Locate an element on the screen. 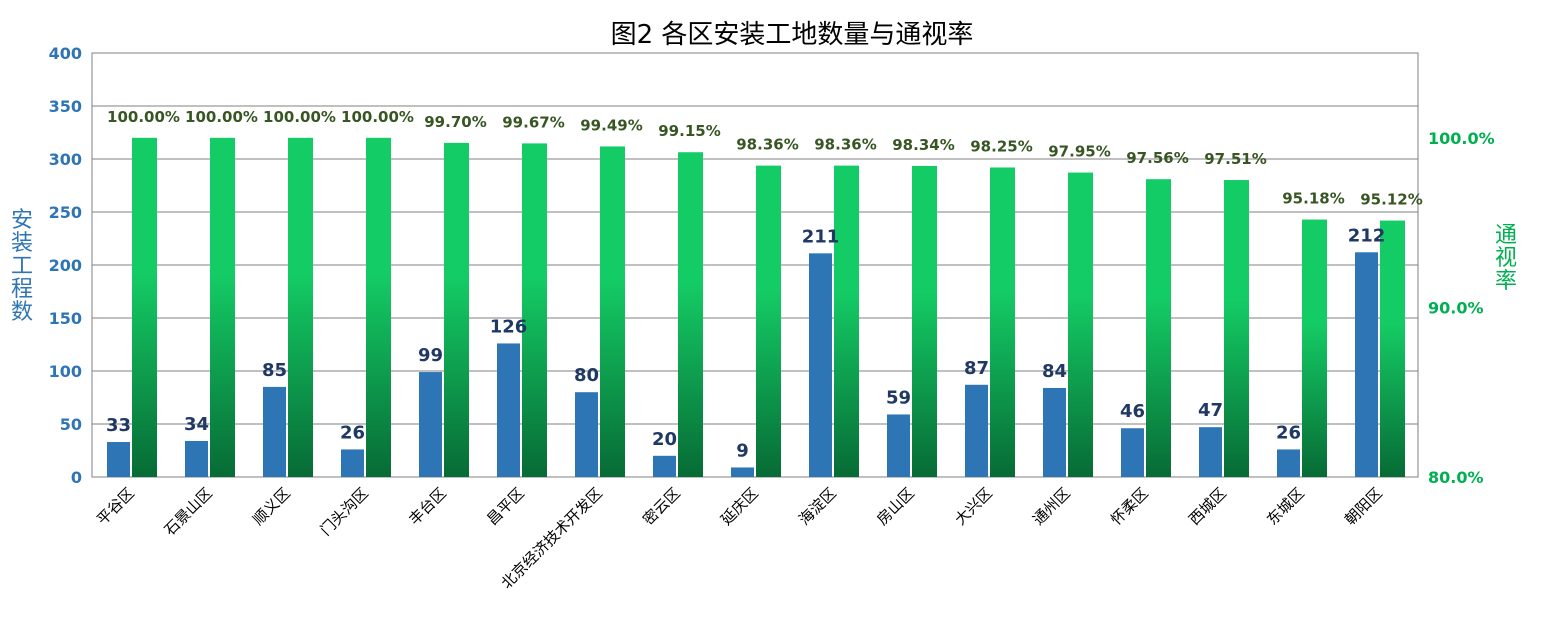  data-label-count: 80 is located at coordinates (586, 375).